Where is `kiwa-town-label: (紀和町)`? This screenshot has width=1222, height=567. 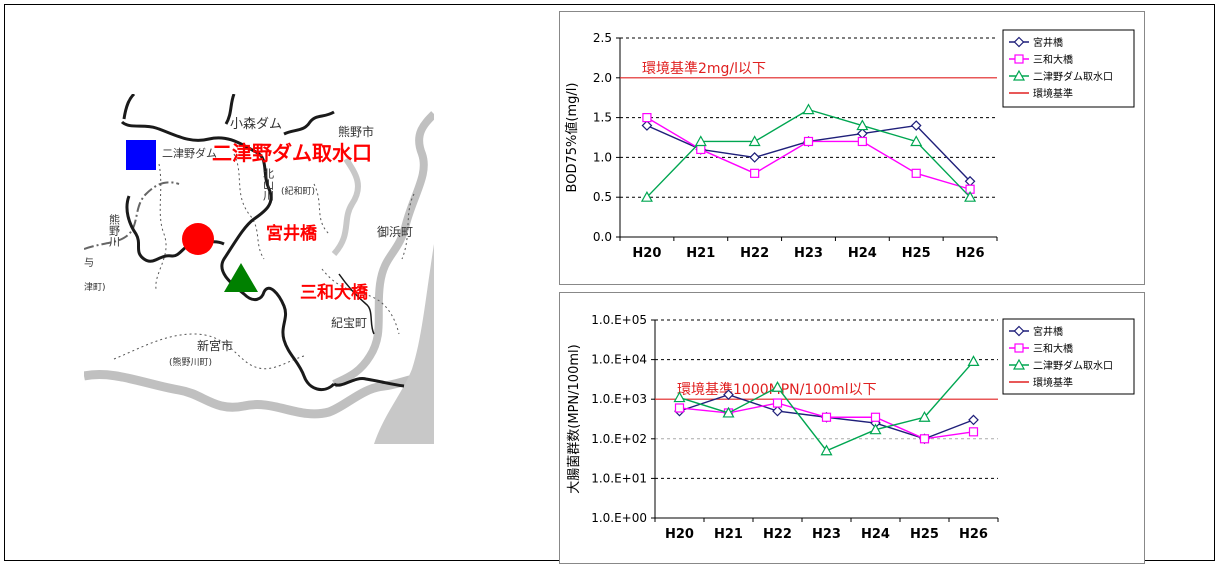 kiwa-town-label: (紀和町) is located at coordinates (298, 191).